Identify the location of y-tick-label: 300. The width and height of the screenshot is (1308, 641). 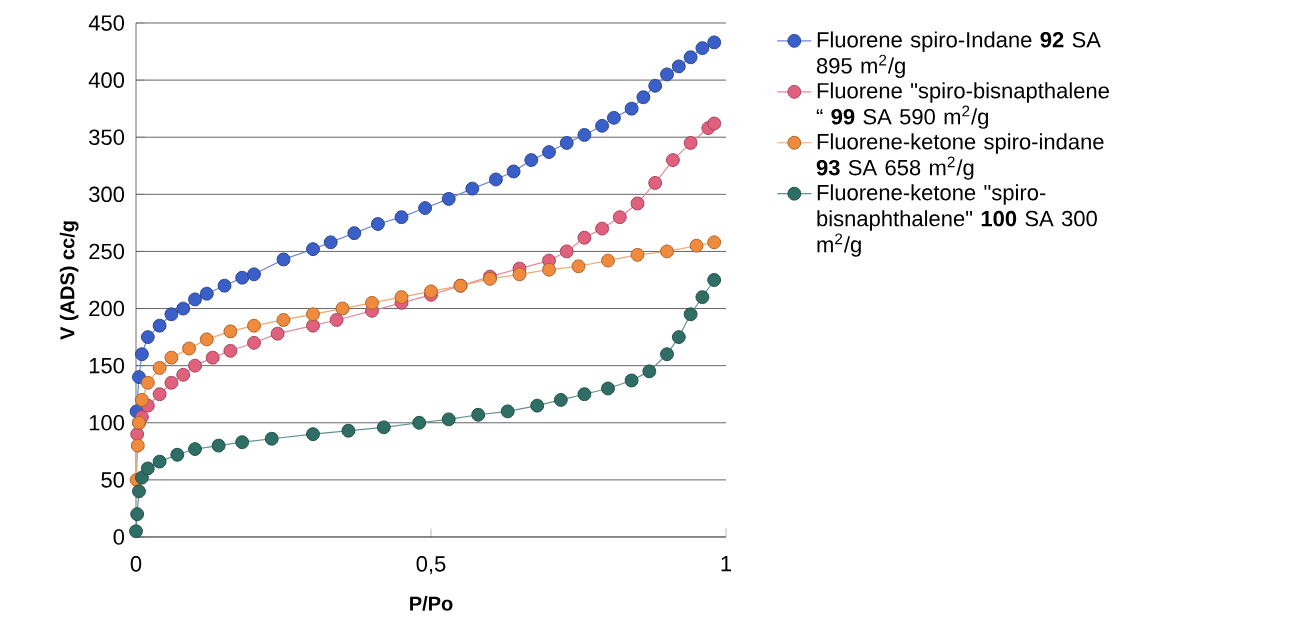
(107, 194).